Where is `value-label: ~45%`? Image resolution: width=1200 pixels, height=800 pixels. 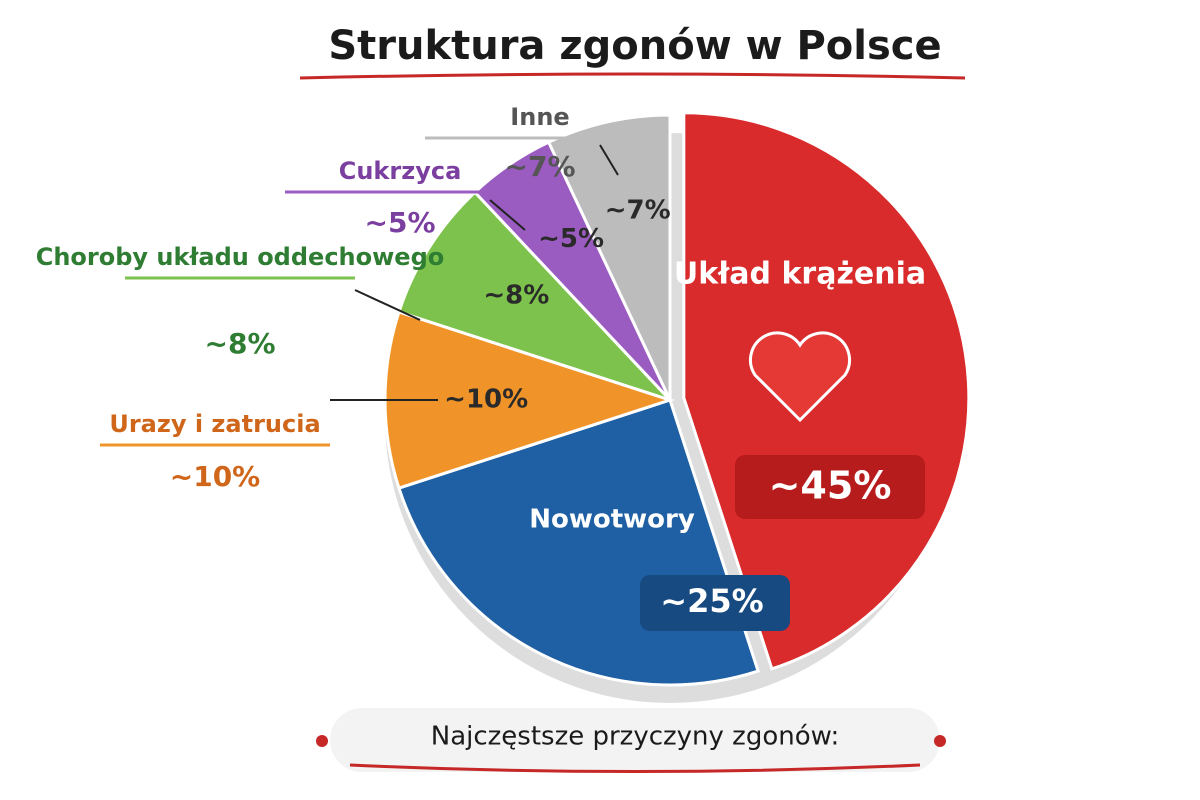 value-label: ~45% is located at coordinates (830, 486).